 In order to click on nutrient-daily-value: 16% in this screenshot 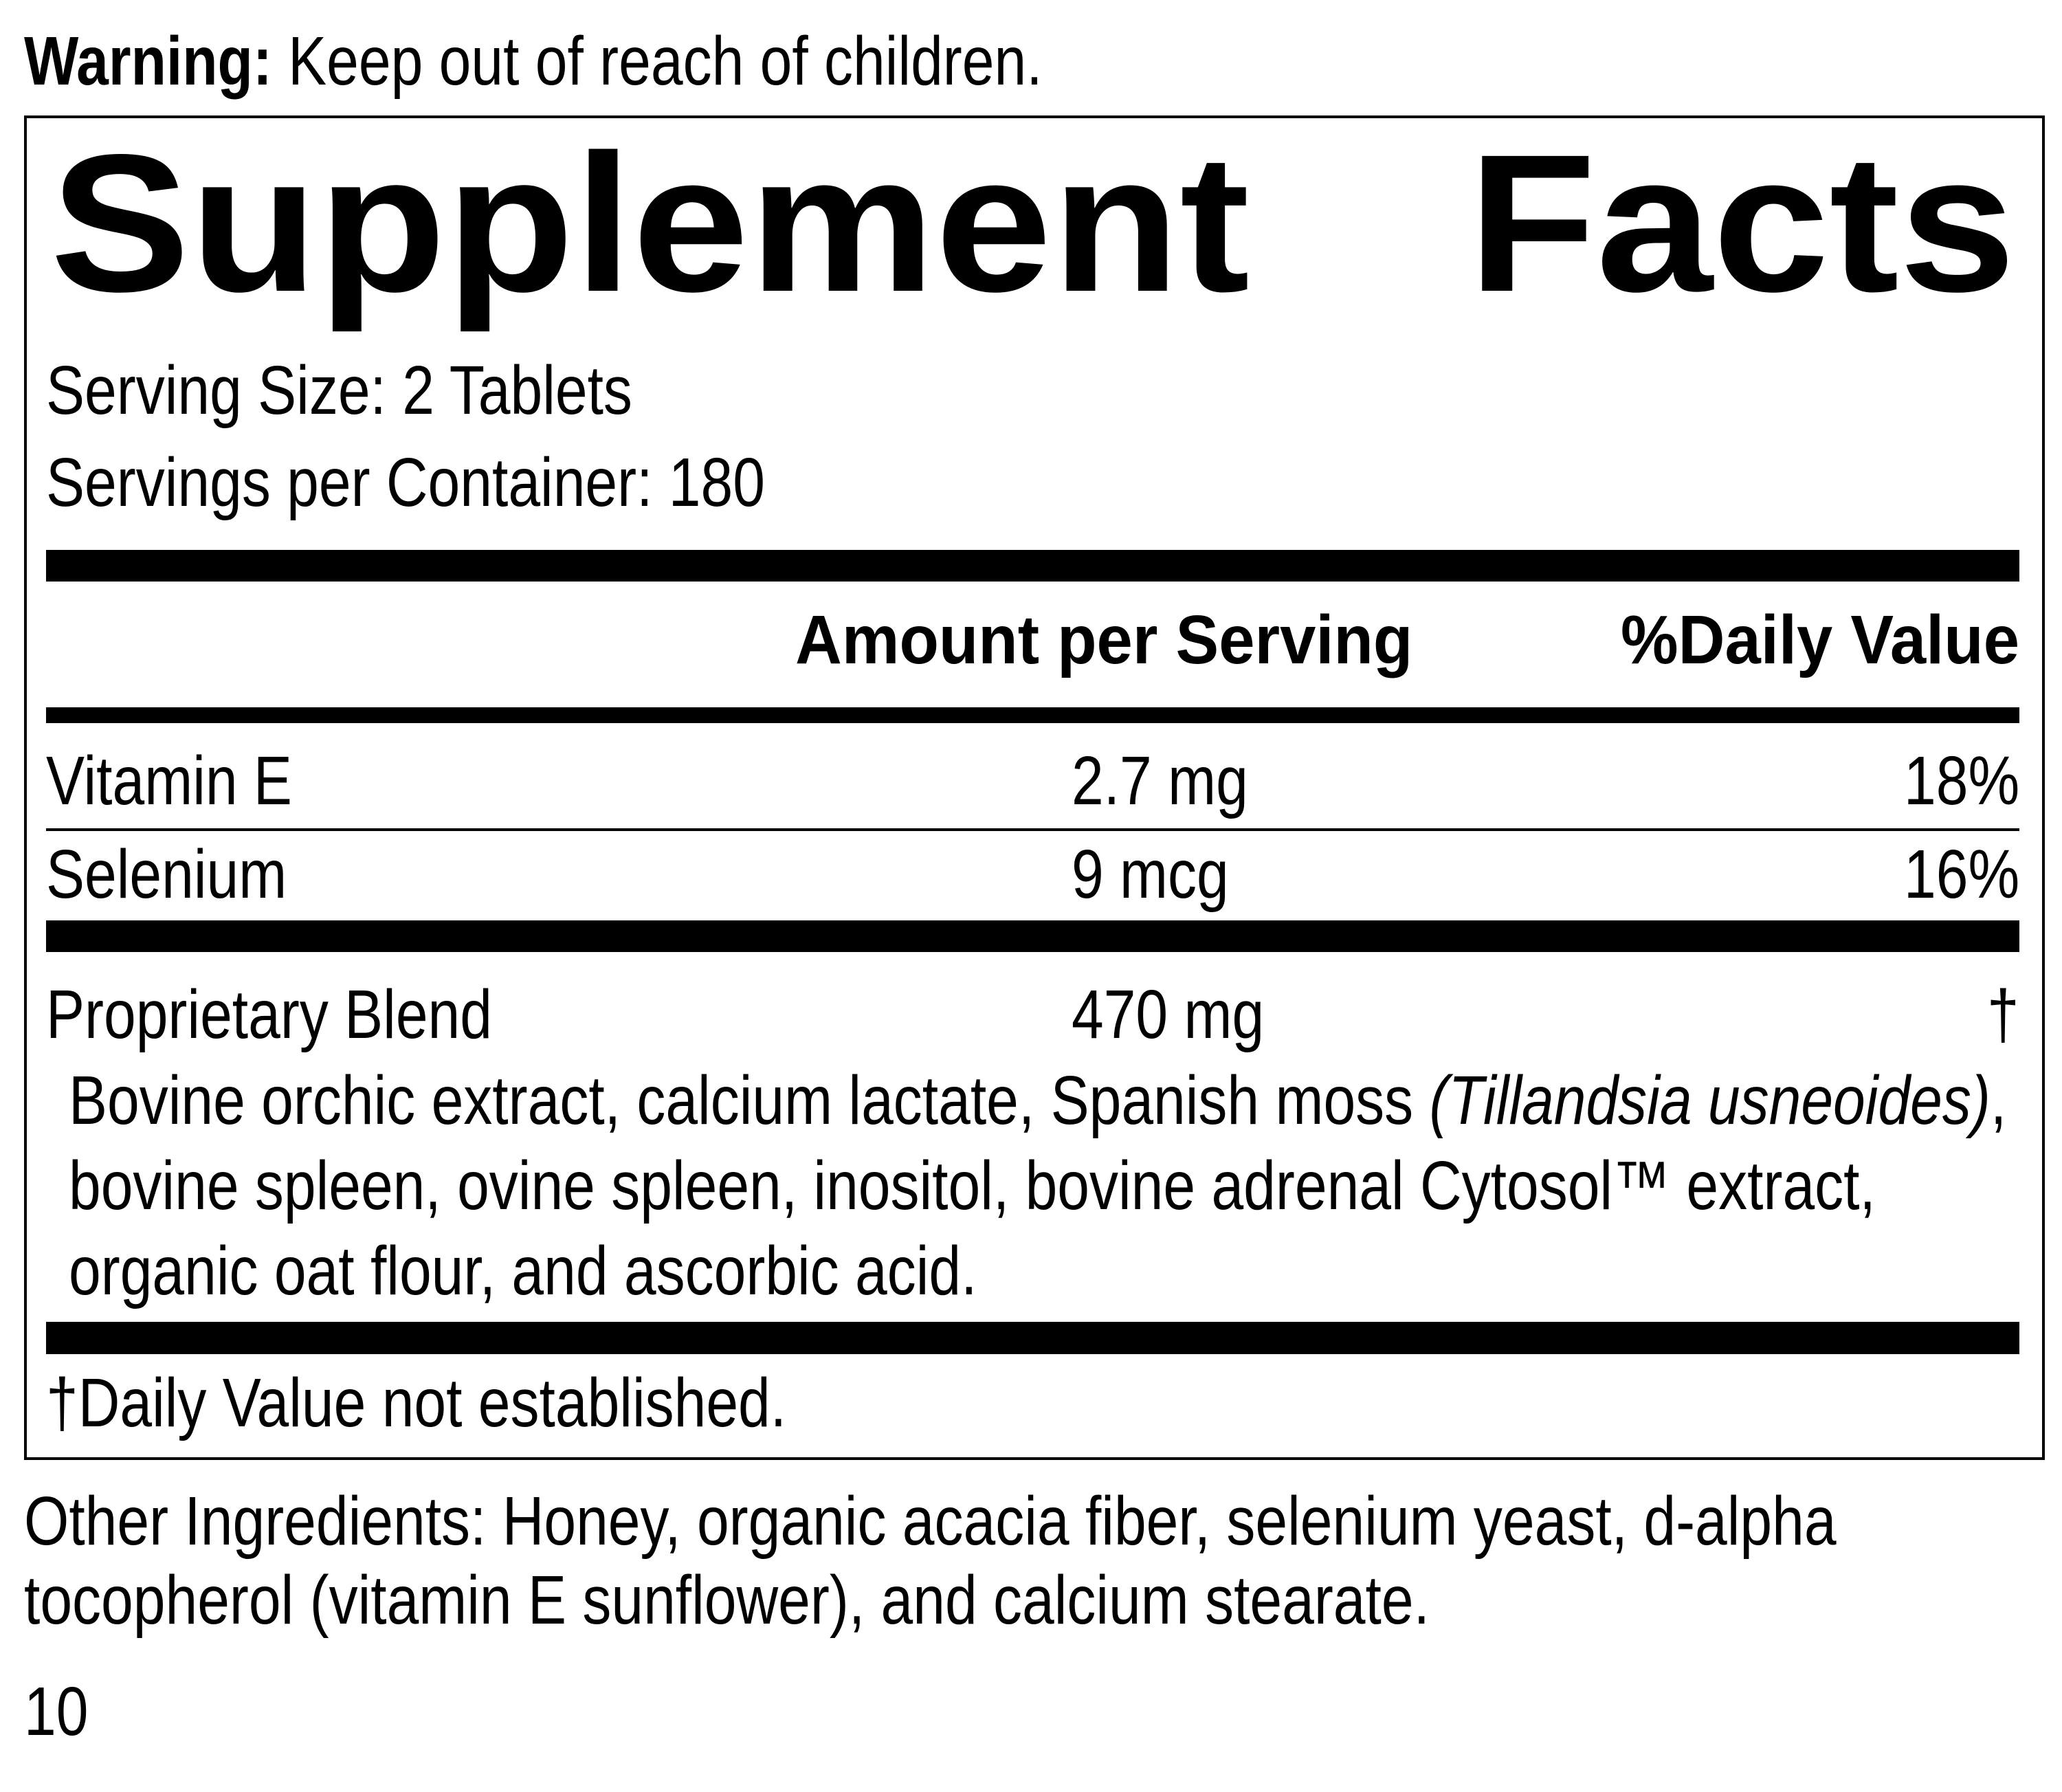, I will do `click(1961, 874)`.